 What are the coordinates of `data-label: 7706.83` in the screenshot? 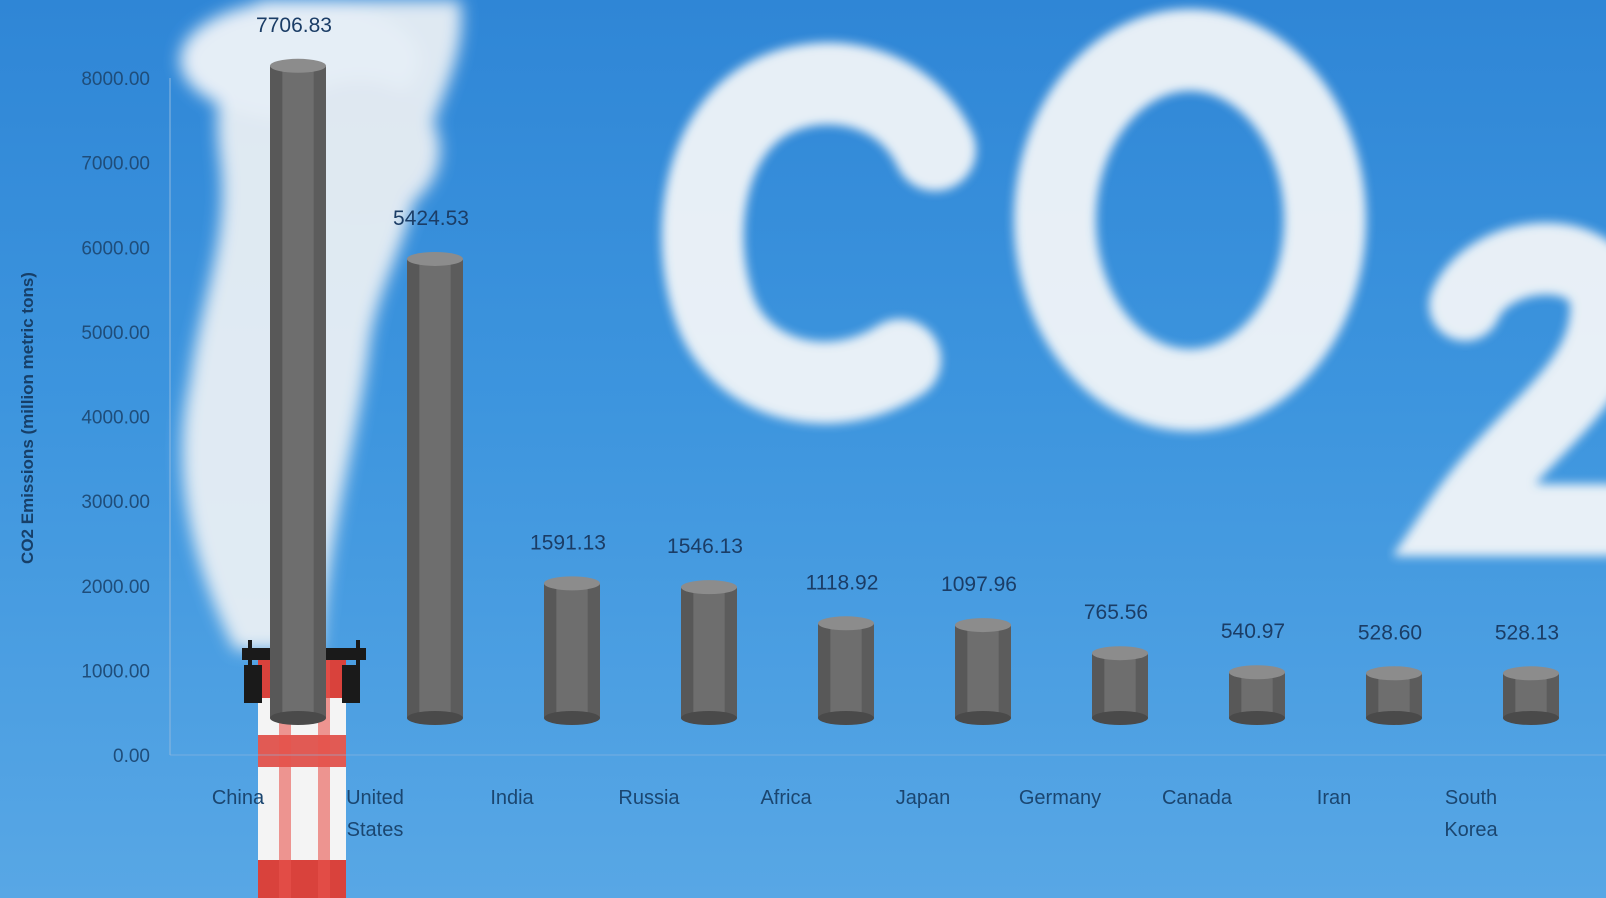 It's located at (294, 25).